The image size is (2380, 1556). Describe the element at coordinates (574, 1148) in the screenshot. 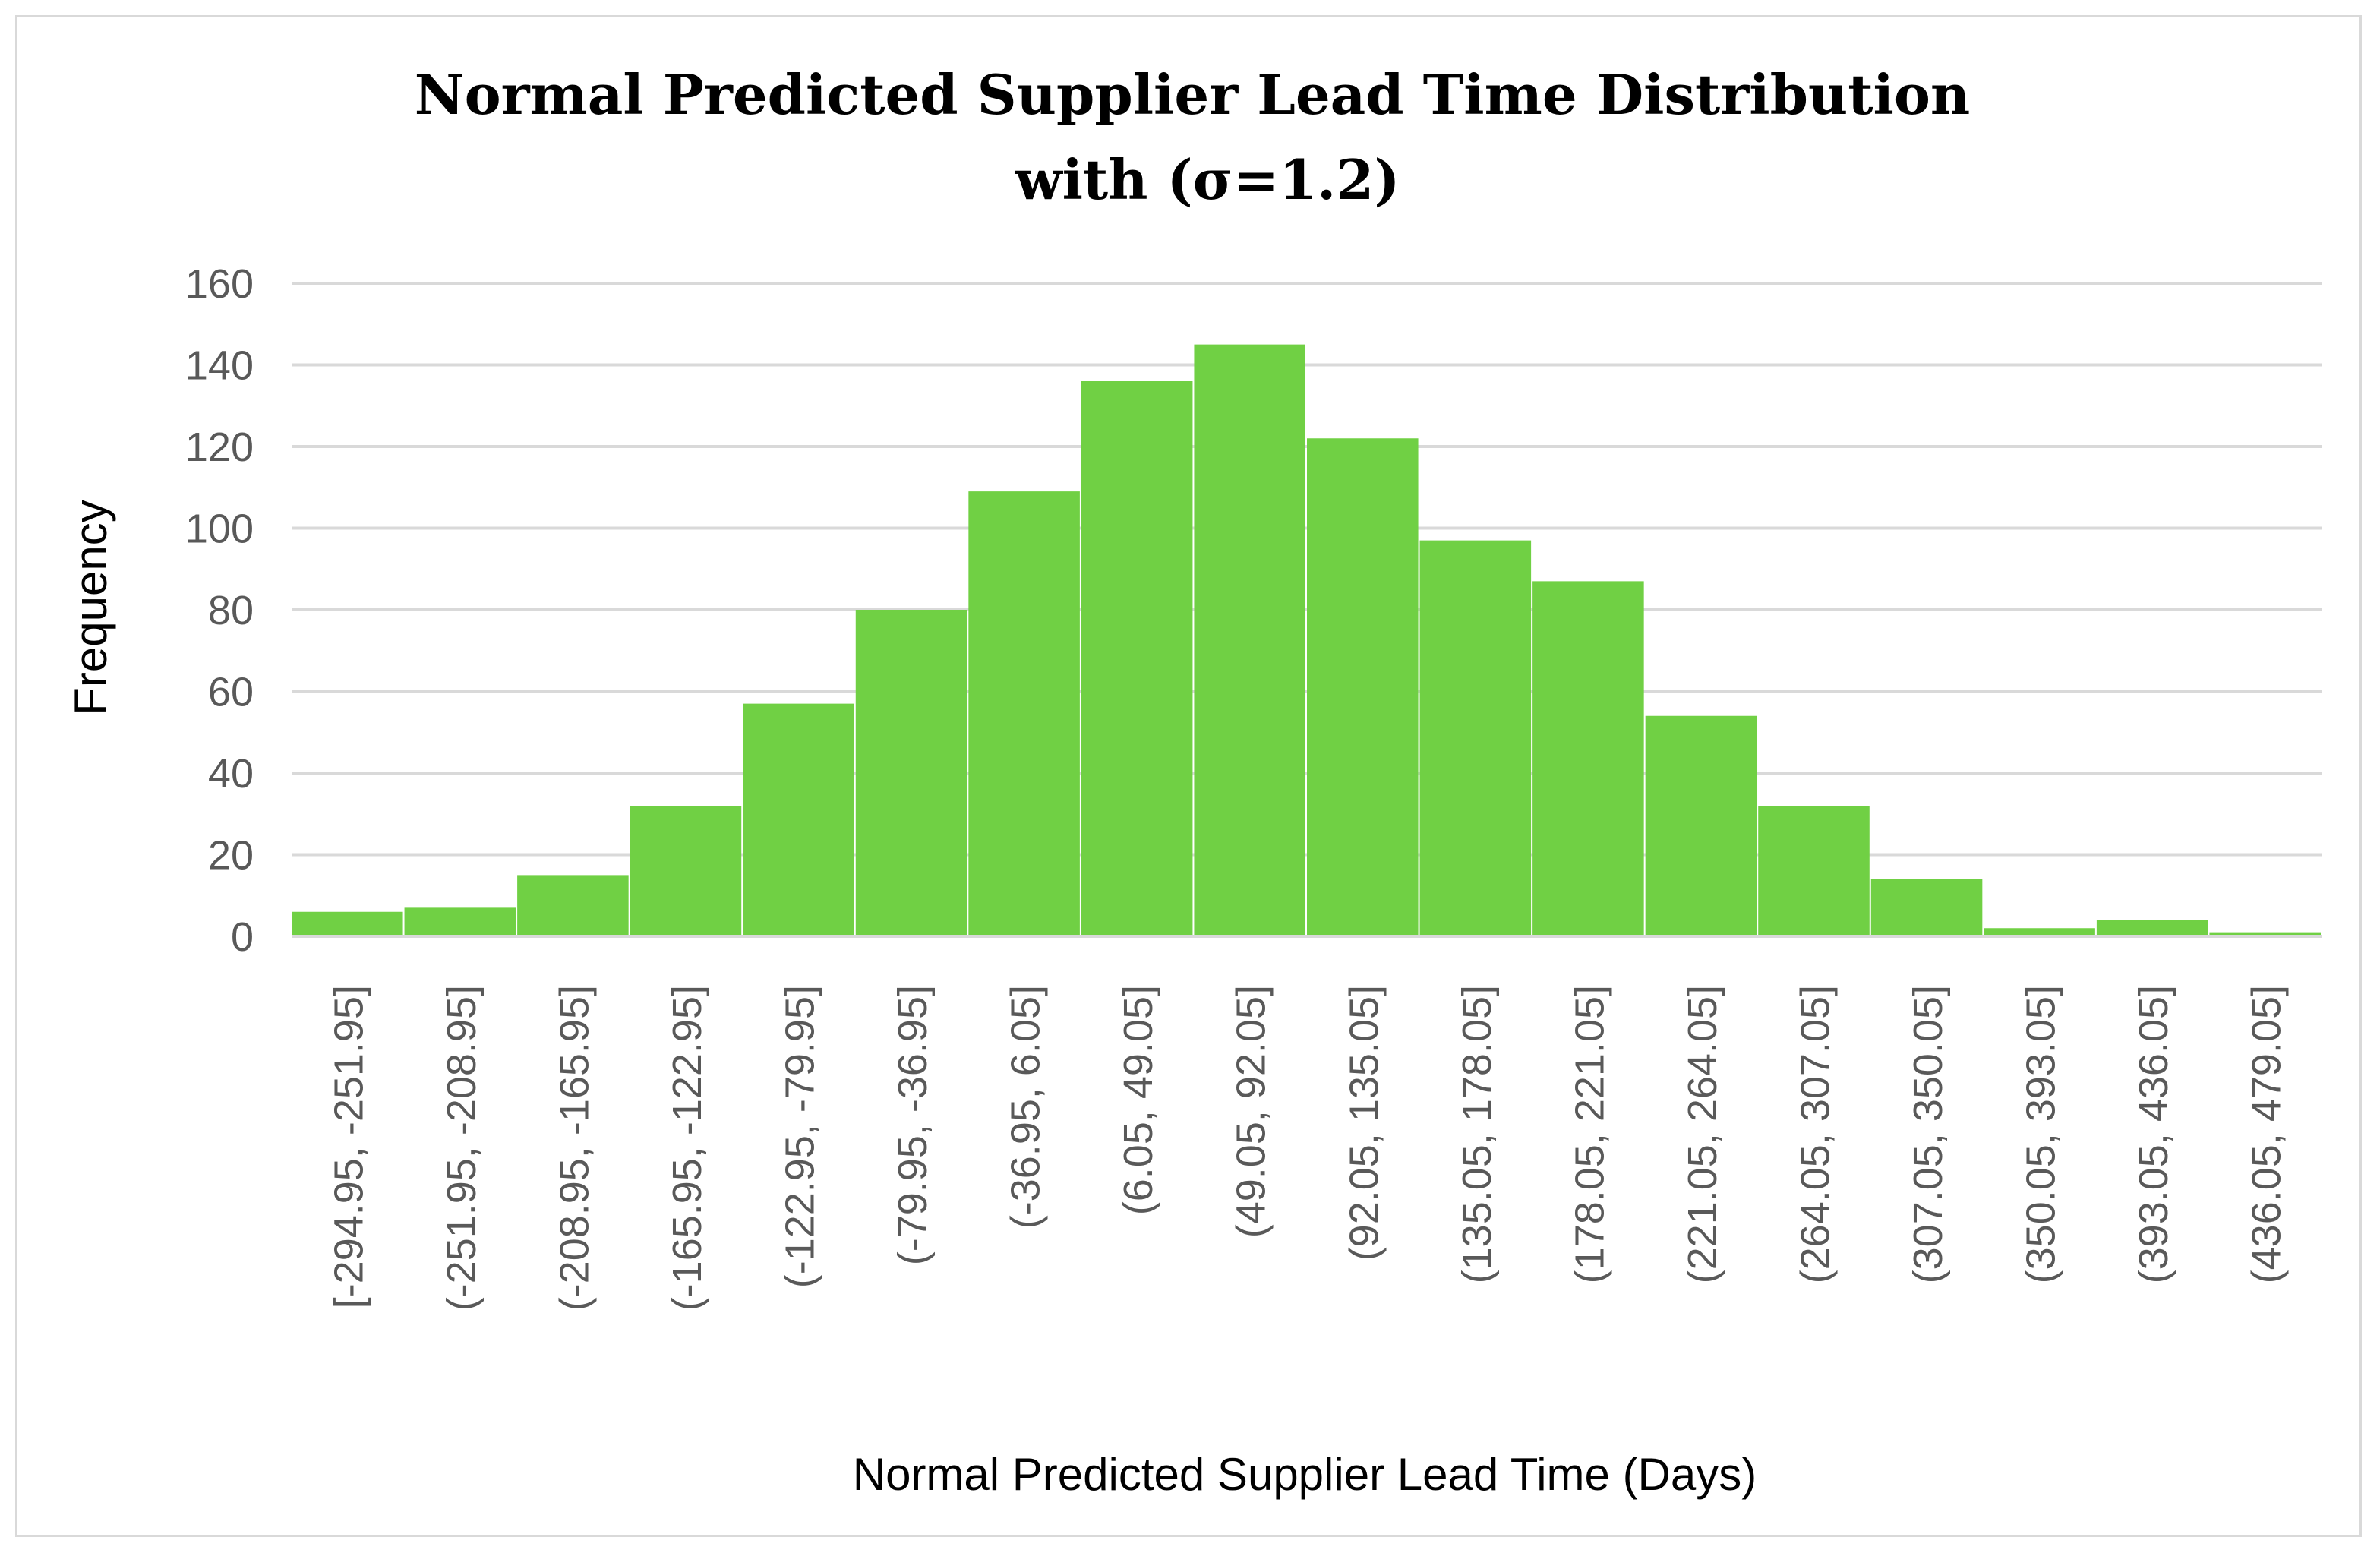

I see `x-tick-label: (-208.95, -165.95]` at that location.